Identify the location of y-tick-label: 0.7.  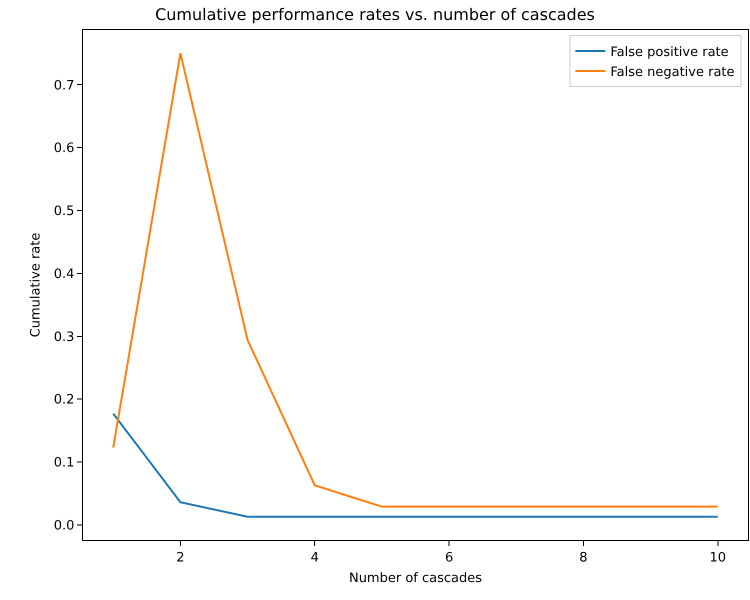
(64, 86).